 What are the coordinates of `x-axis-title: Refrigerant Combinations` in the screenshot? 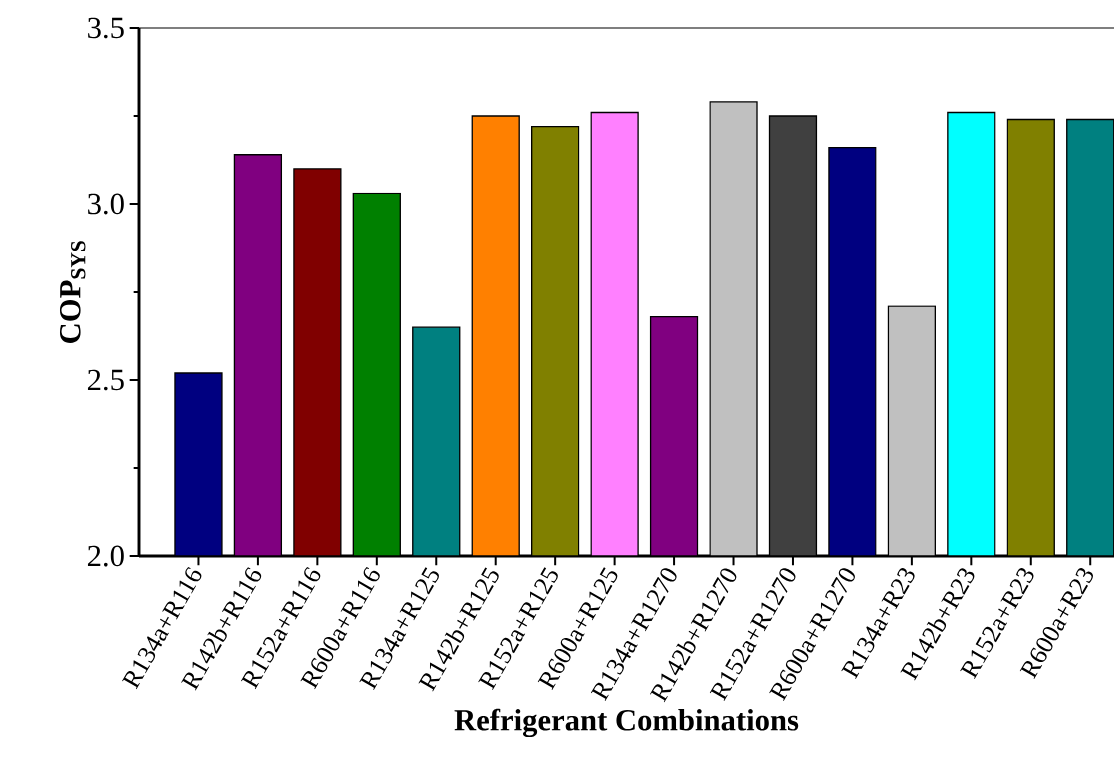 It's located at (626, 723).